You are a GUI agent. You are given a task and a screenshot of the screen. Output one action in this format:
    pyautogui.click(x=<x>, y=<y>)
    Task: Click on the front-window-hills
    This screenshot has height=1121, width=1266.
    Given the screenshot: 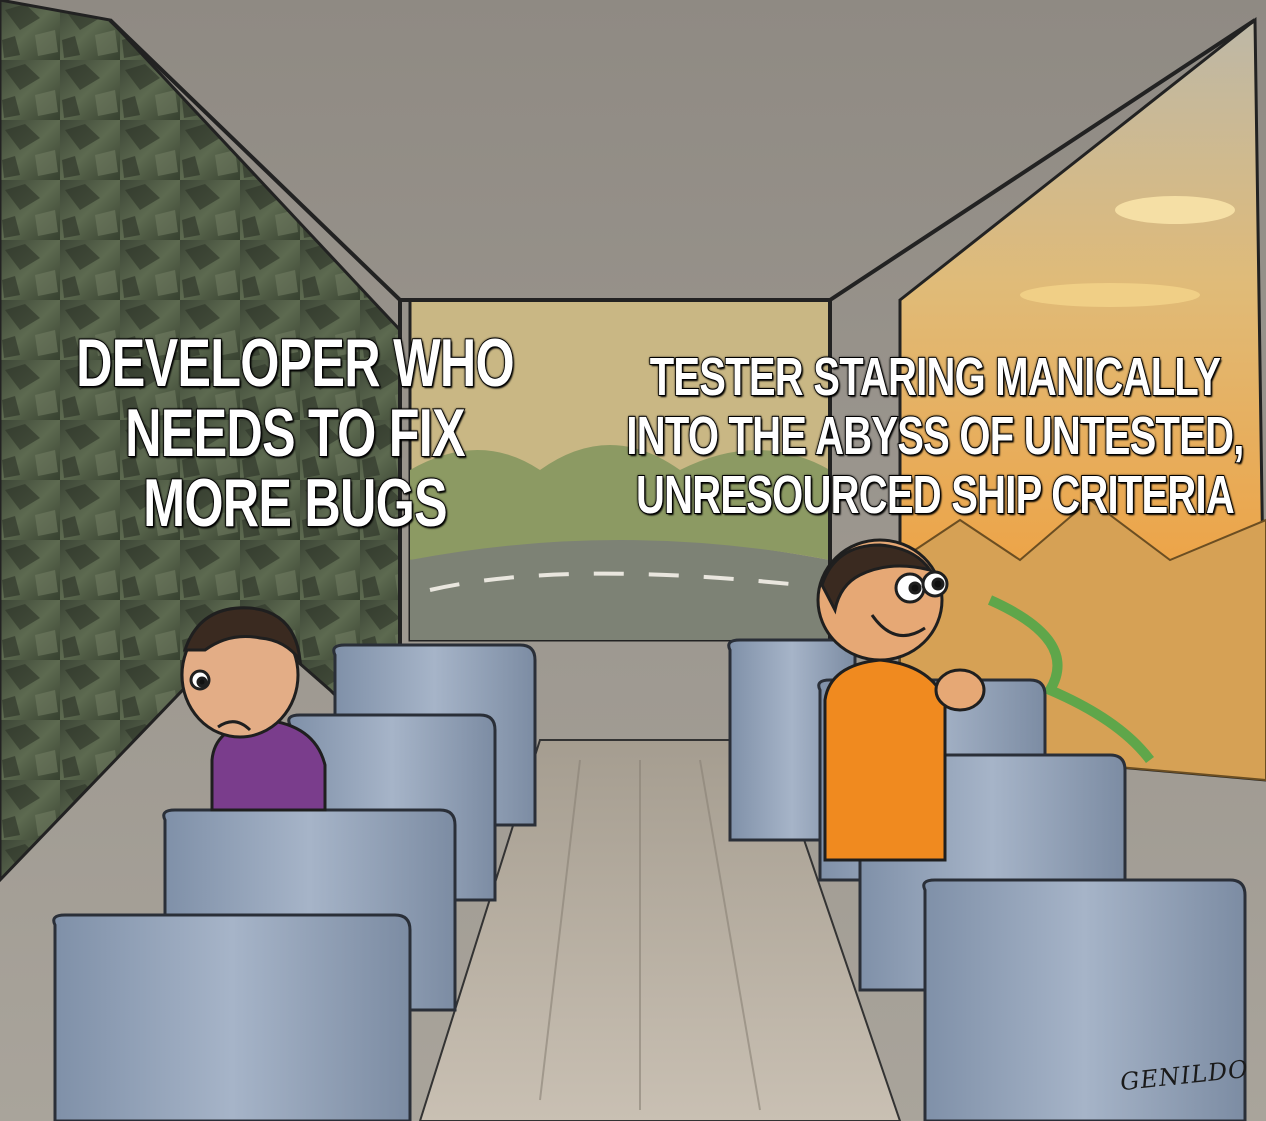 What is the action you would take?
    pyautogui.click(x=620, y=502)
    